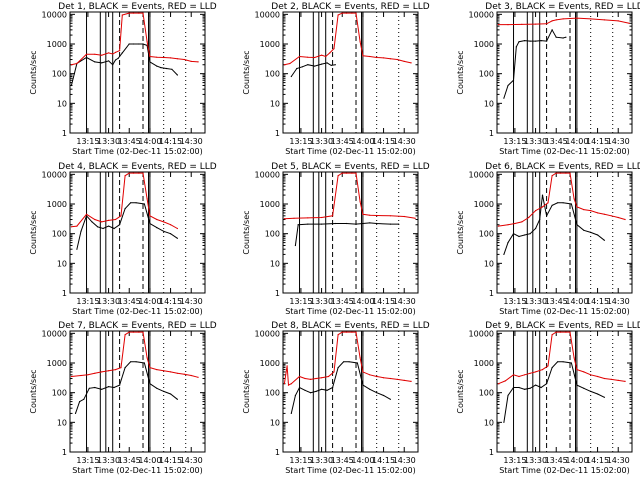 The image size is (640, 480). What do you see at coordinates (246, 391) in the screenshot?
I see `y-axis-label: Counts/sec` at bounding box center [246, 391].